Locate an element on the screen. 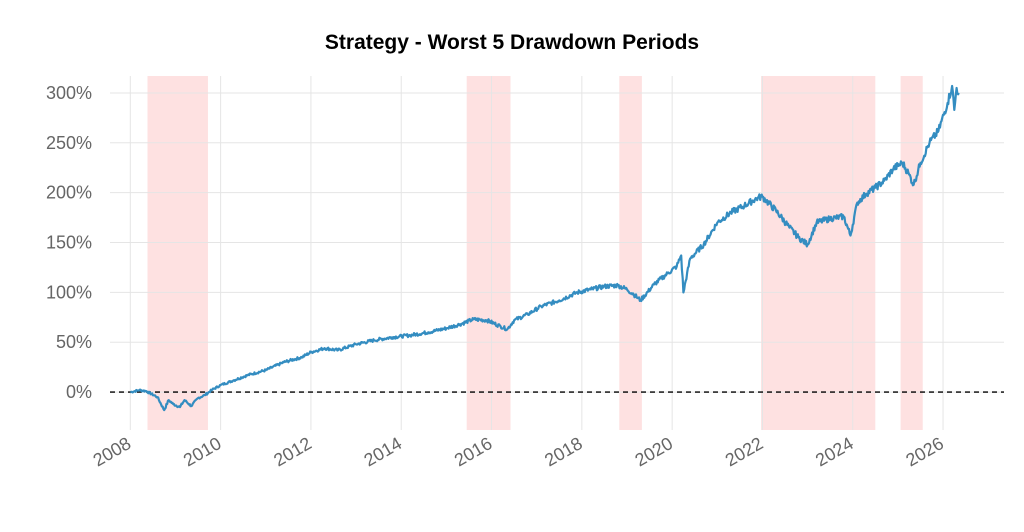  x-axis-labels: 2008 2010 2012 2014 2016 2018 2020 2022 2024 2026 is located at coordinates (518, 451).